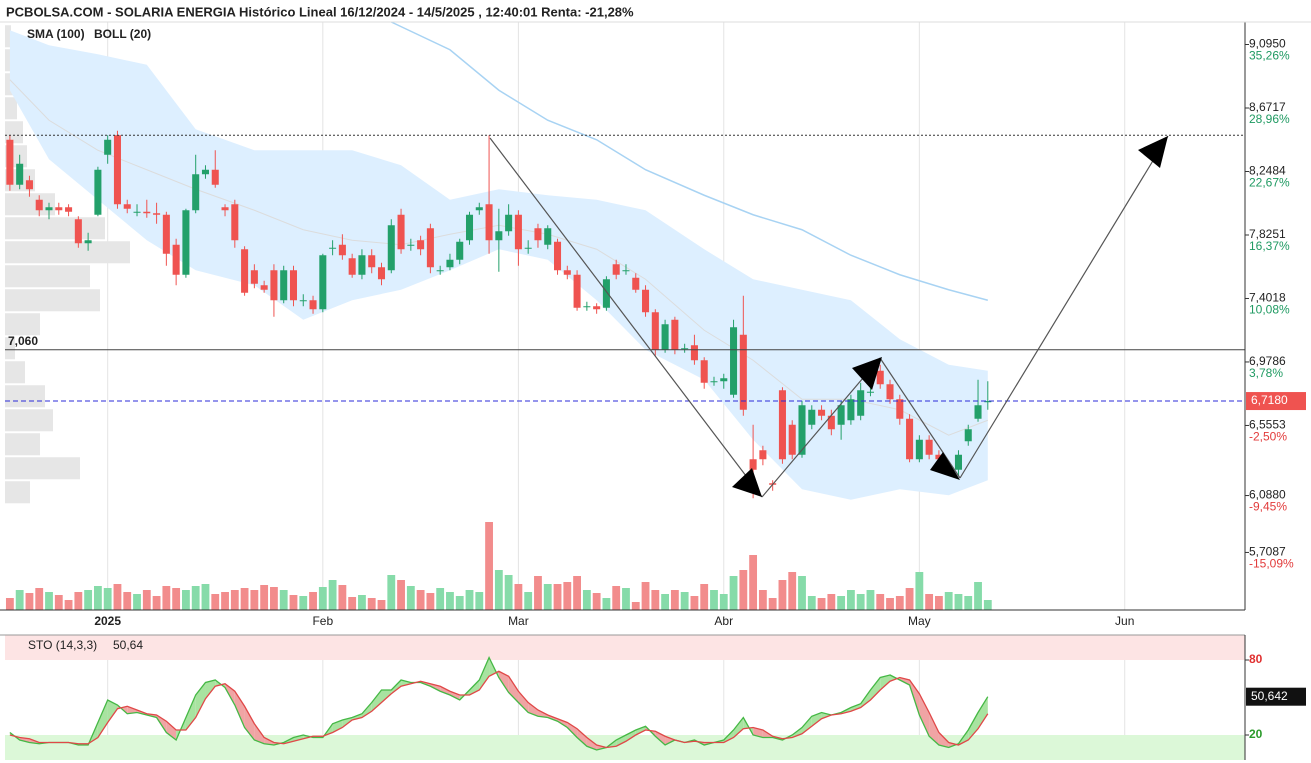 Image resolution: width=1311 pixels, height=763 pixels. I want to click on x-tick-label: May, so click(919, 621).